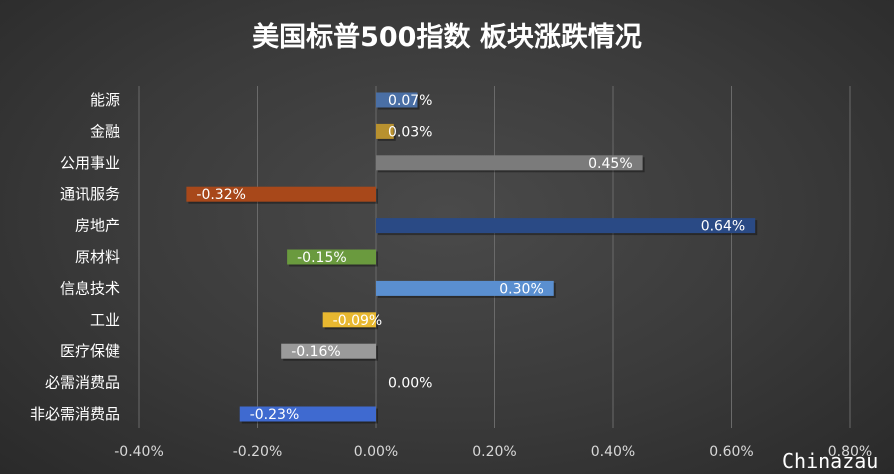 The width and height of the screenshot is (894, 474). I want to click on category-label: 医疗保健, so click(90, 351).